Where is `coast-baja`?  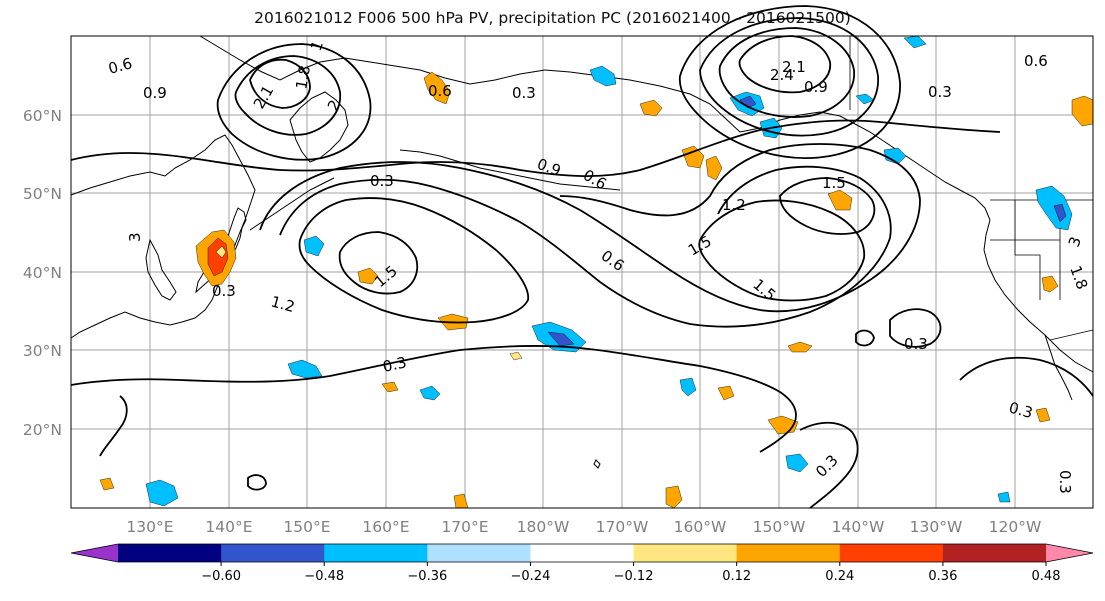 coast-baja is located at coordinates (1058, 367).